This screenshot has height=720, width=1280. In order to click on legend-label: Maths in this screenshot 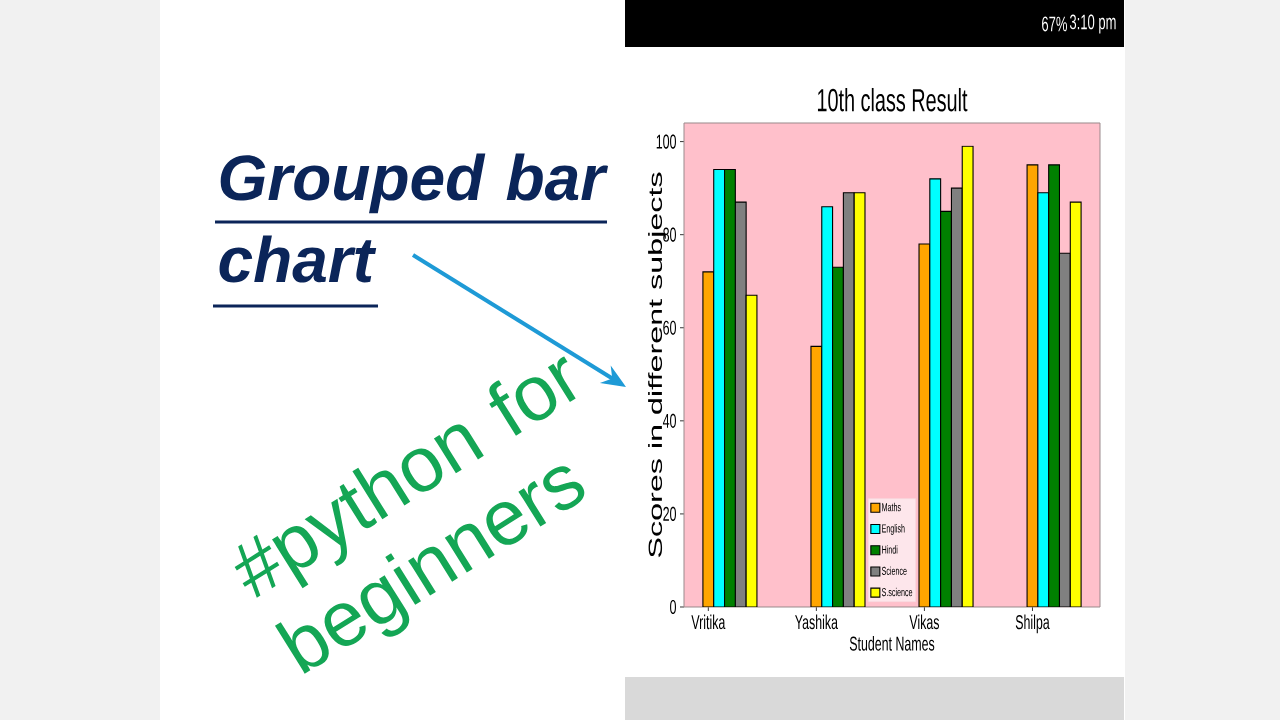, I will do `click(891, 507)`.